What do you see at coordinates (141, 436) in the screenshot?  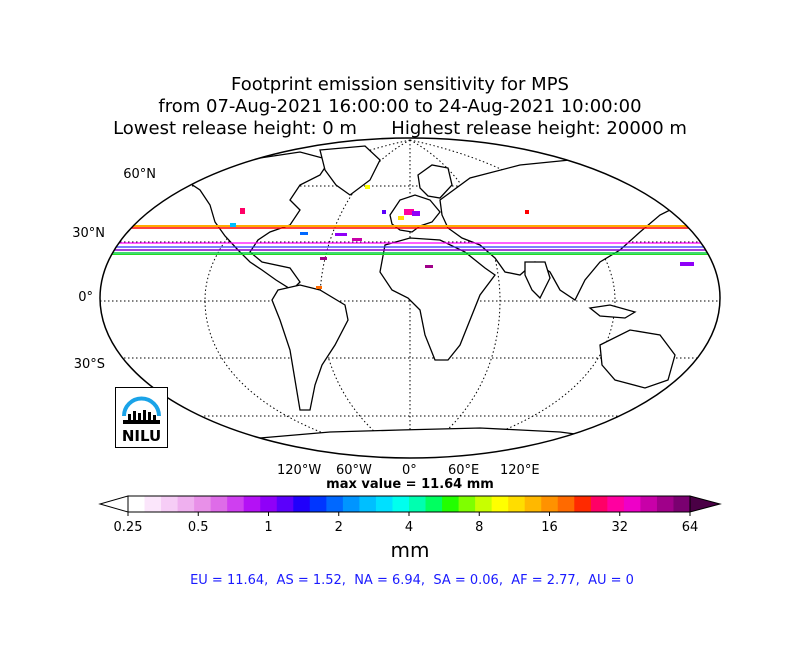 I see `nilu-logo-text: NILU` at bounding box center [141, 436].